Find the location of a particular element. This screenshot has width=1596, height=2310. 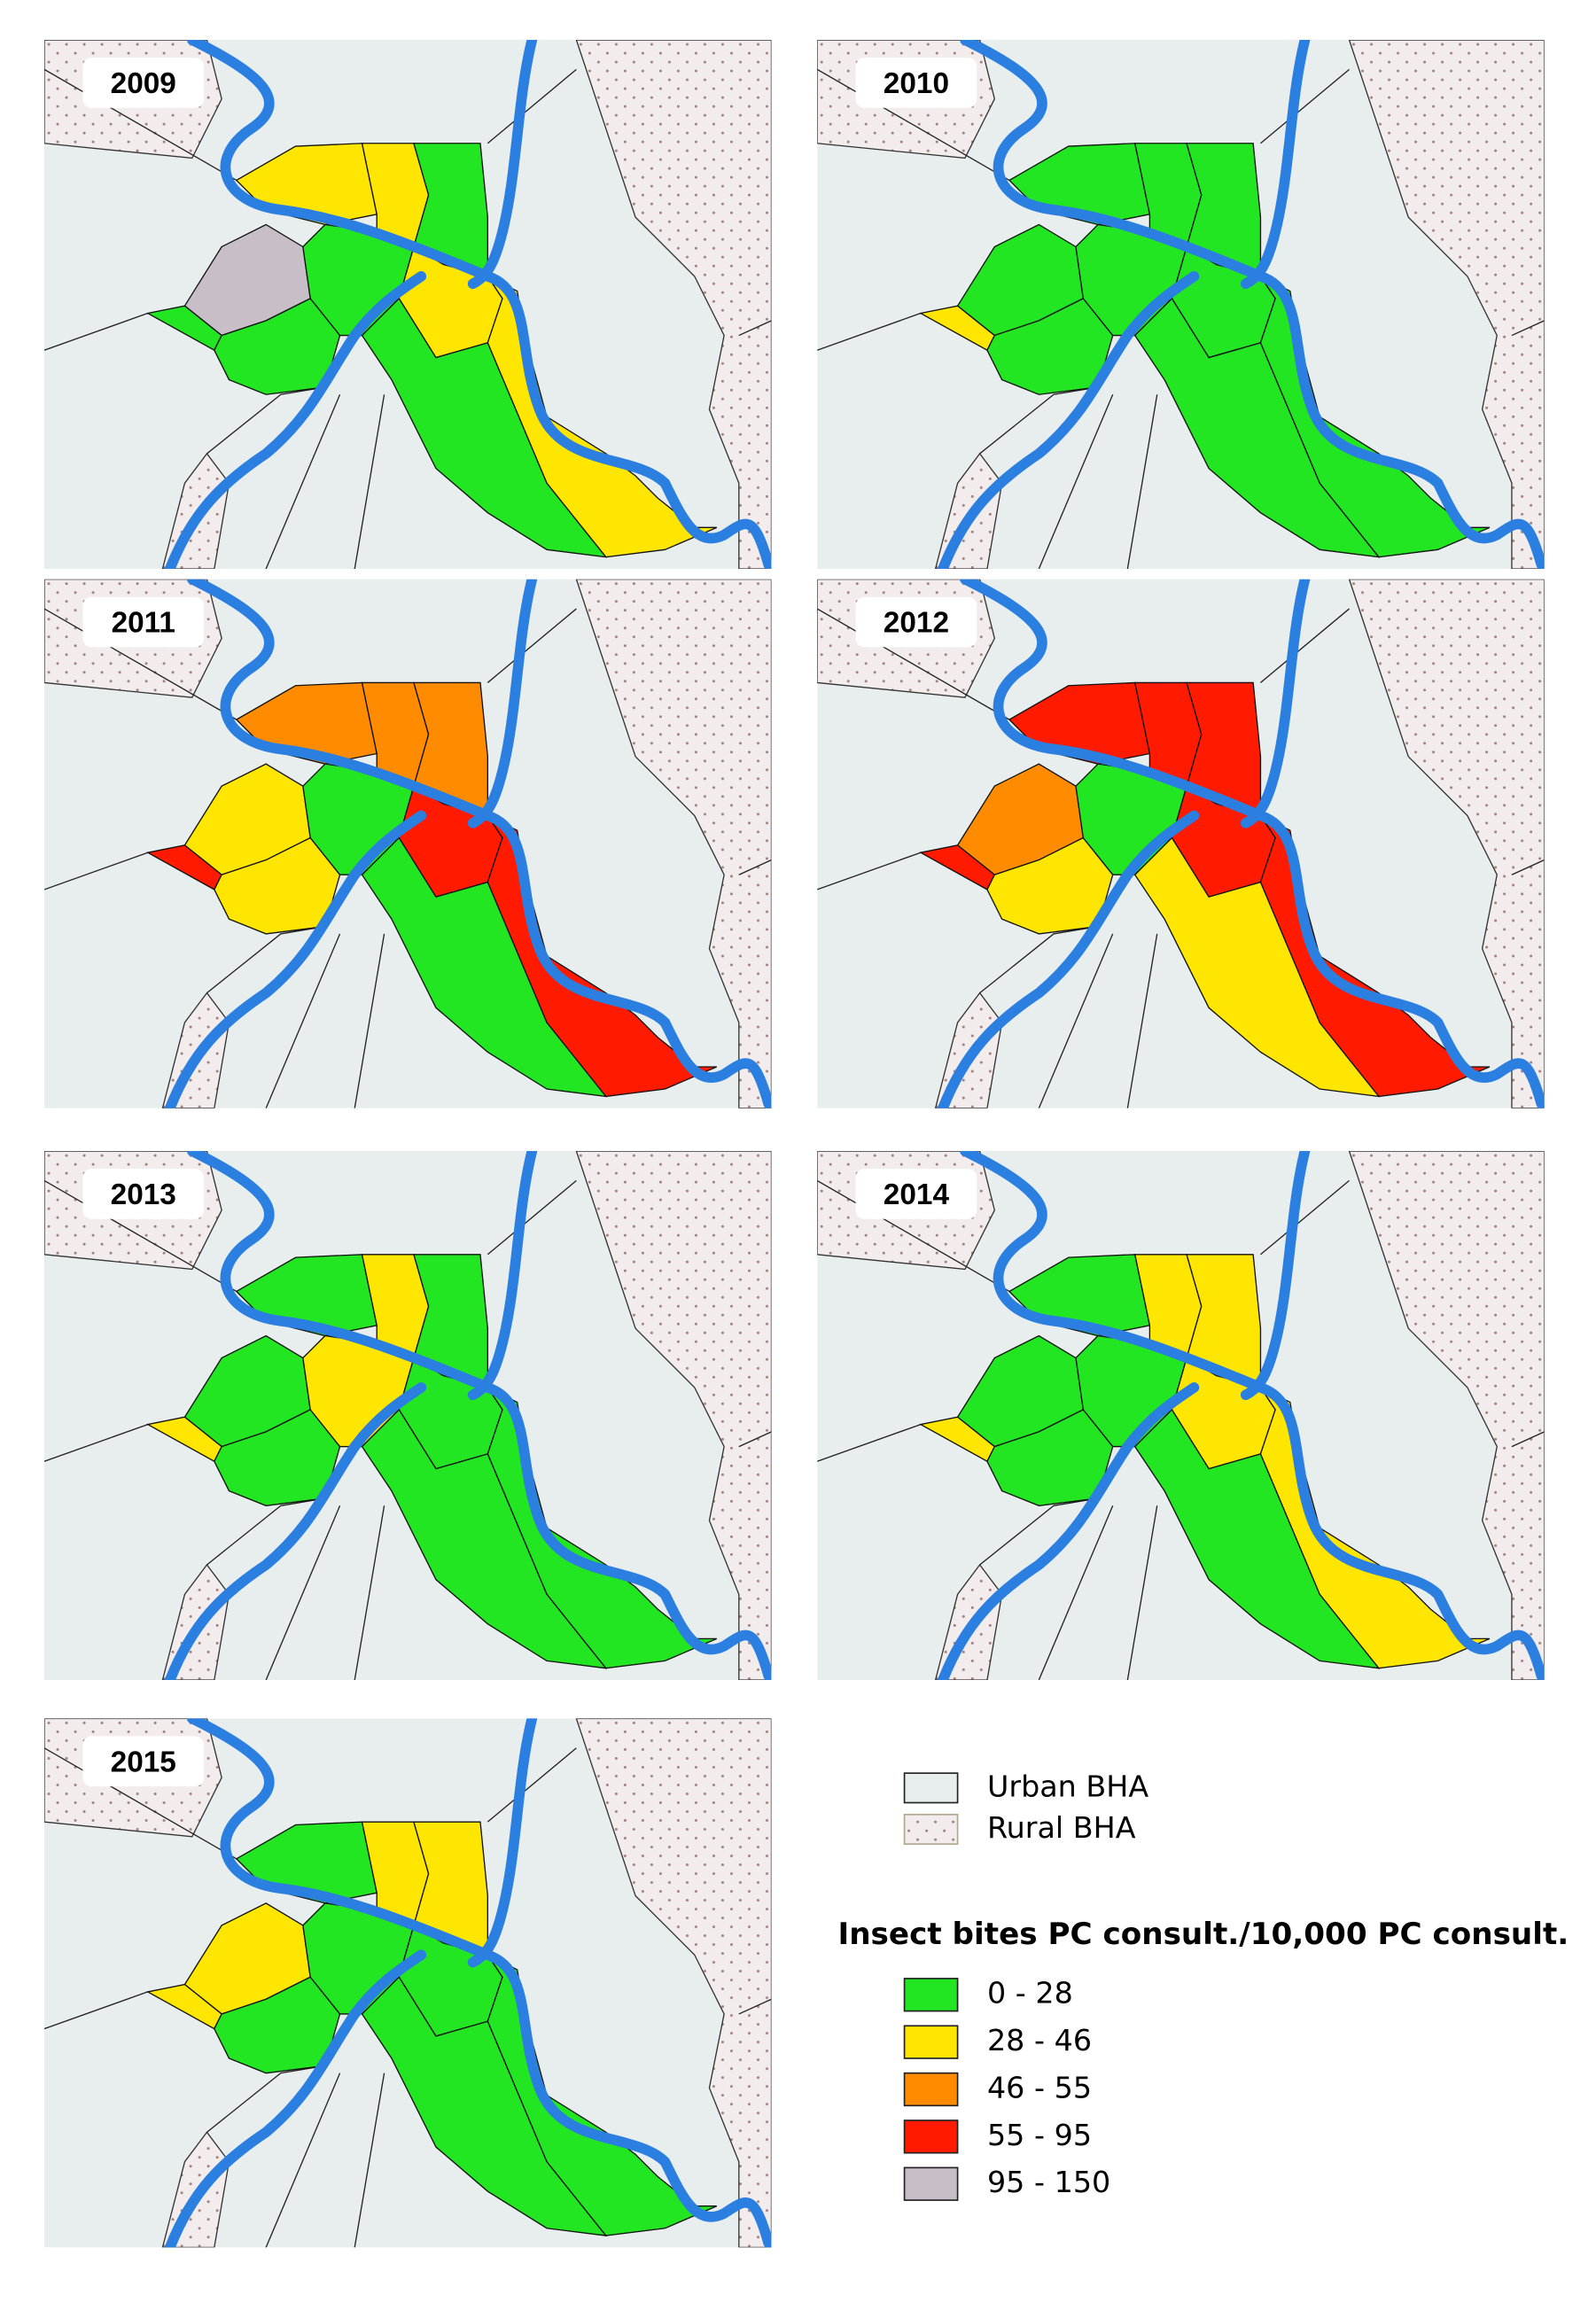

class-label: 0 - 28 is located at coordinates (1030, 1993).